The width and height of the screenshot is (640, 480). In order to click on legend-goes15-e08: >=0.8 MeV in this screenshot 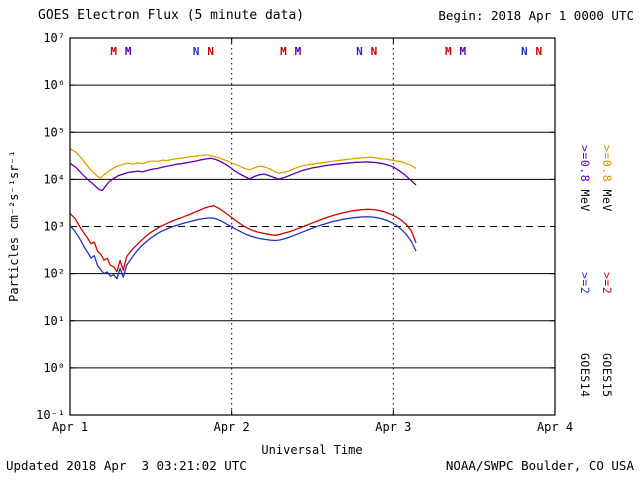, I will do `click(607, 178)`.